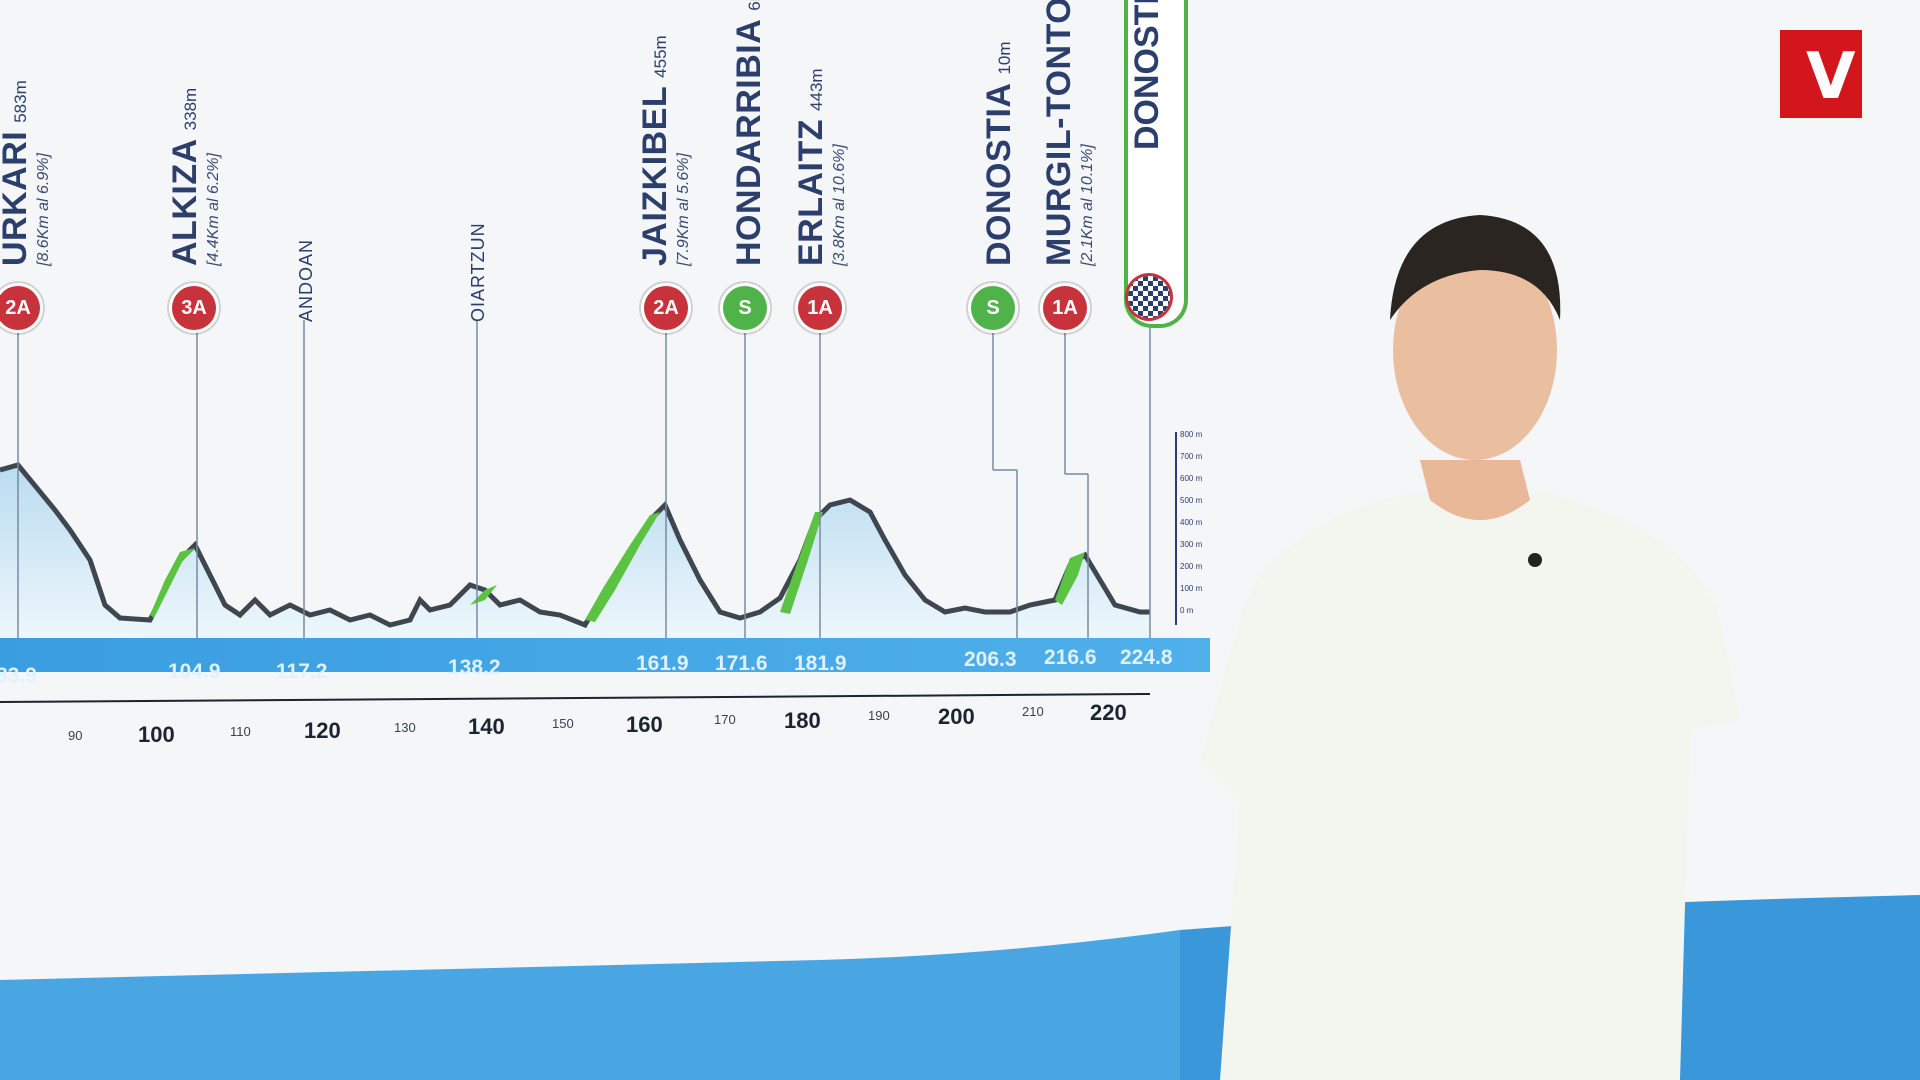 This screenshot has height=1080, width=1920. What do you see at coordinates (75, 735) in the screenshot?
I see `axis-label: 90` at bounding box center [75, 735].